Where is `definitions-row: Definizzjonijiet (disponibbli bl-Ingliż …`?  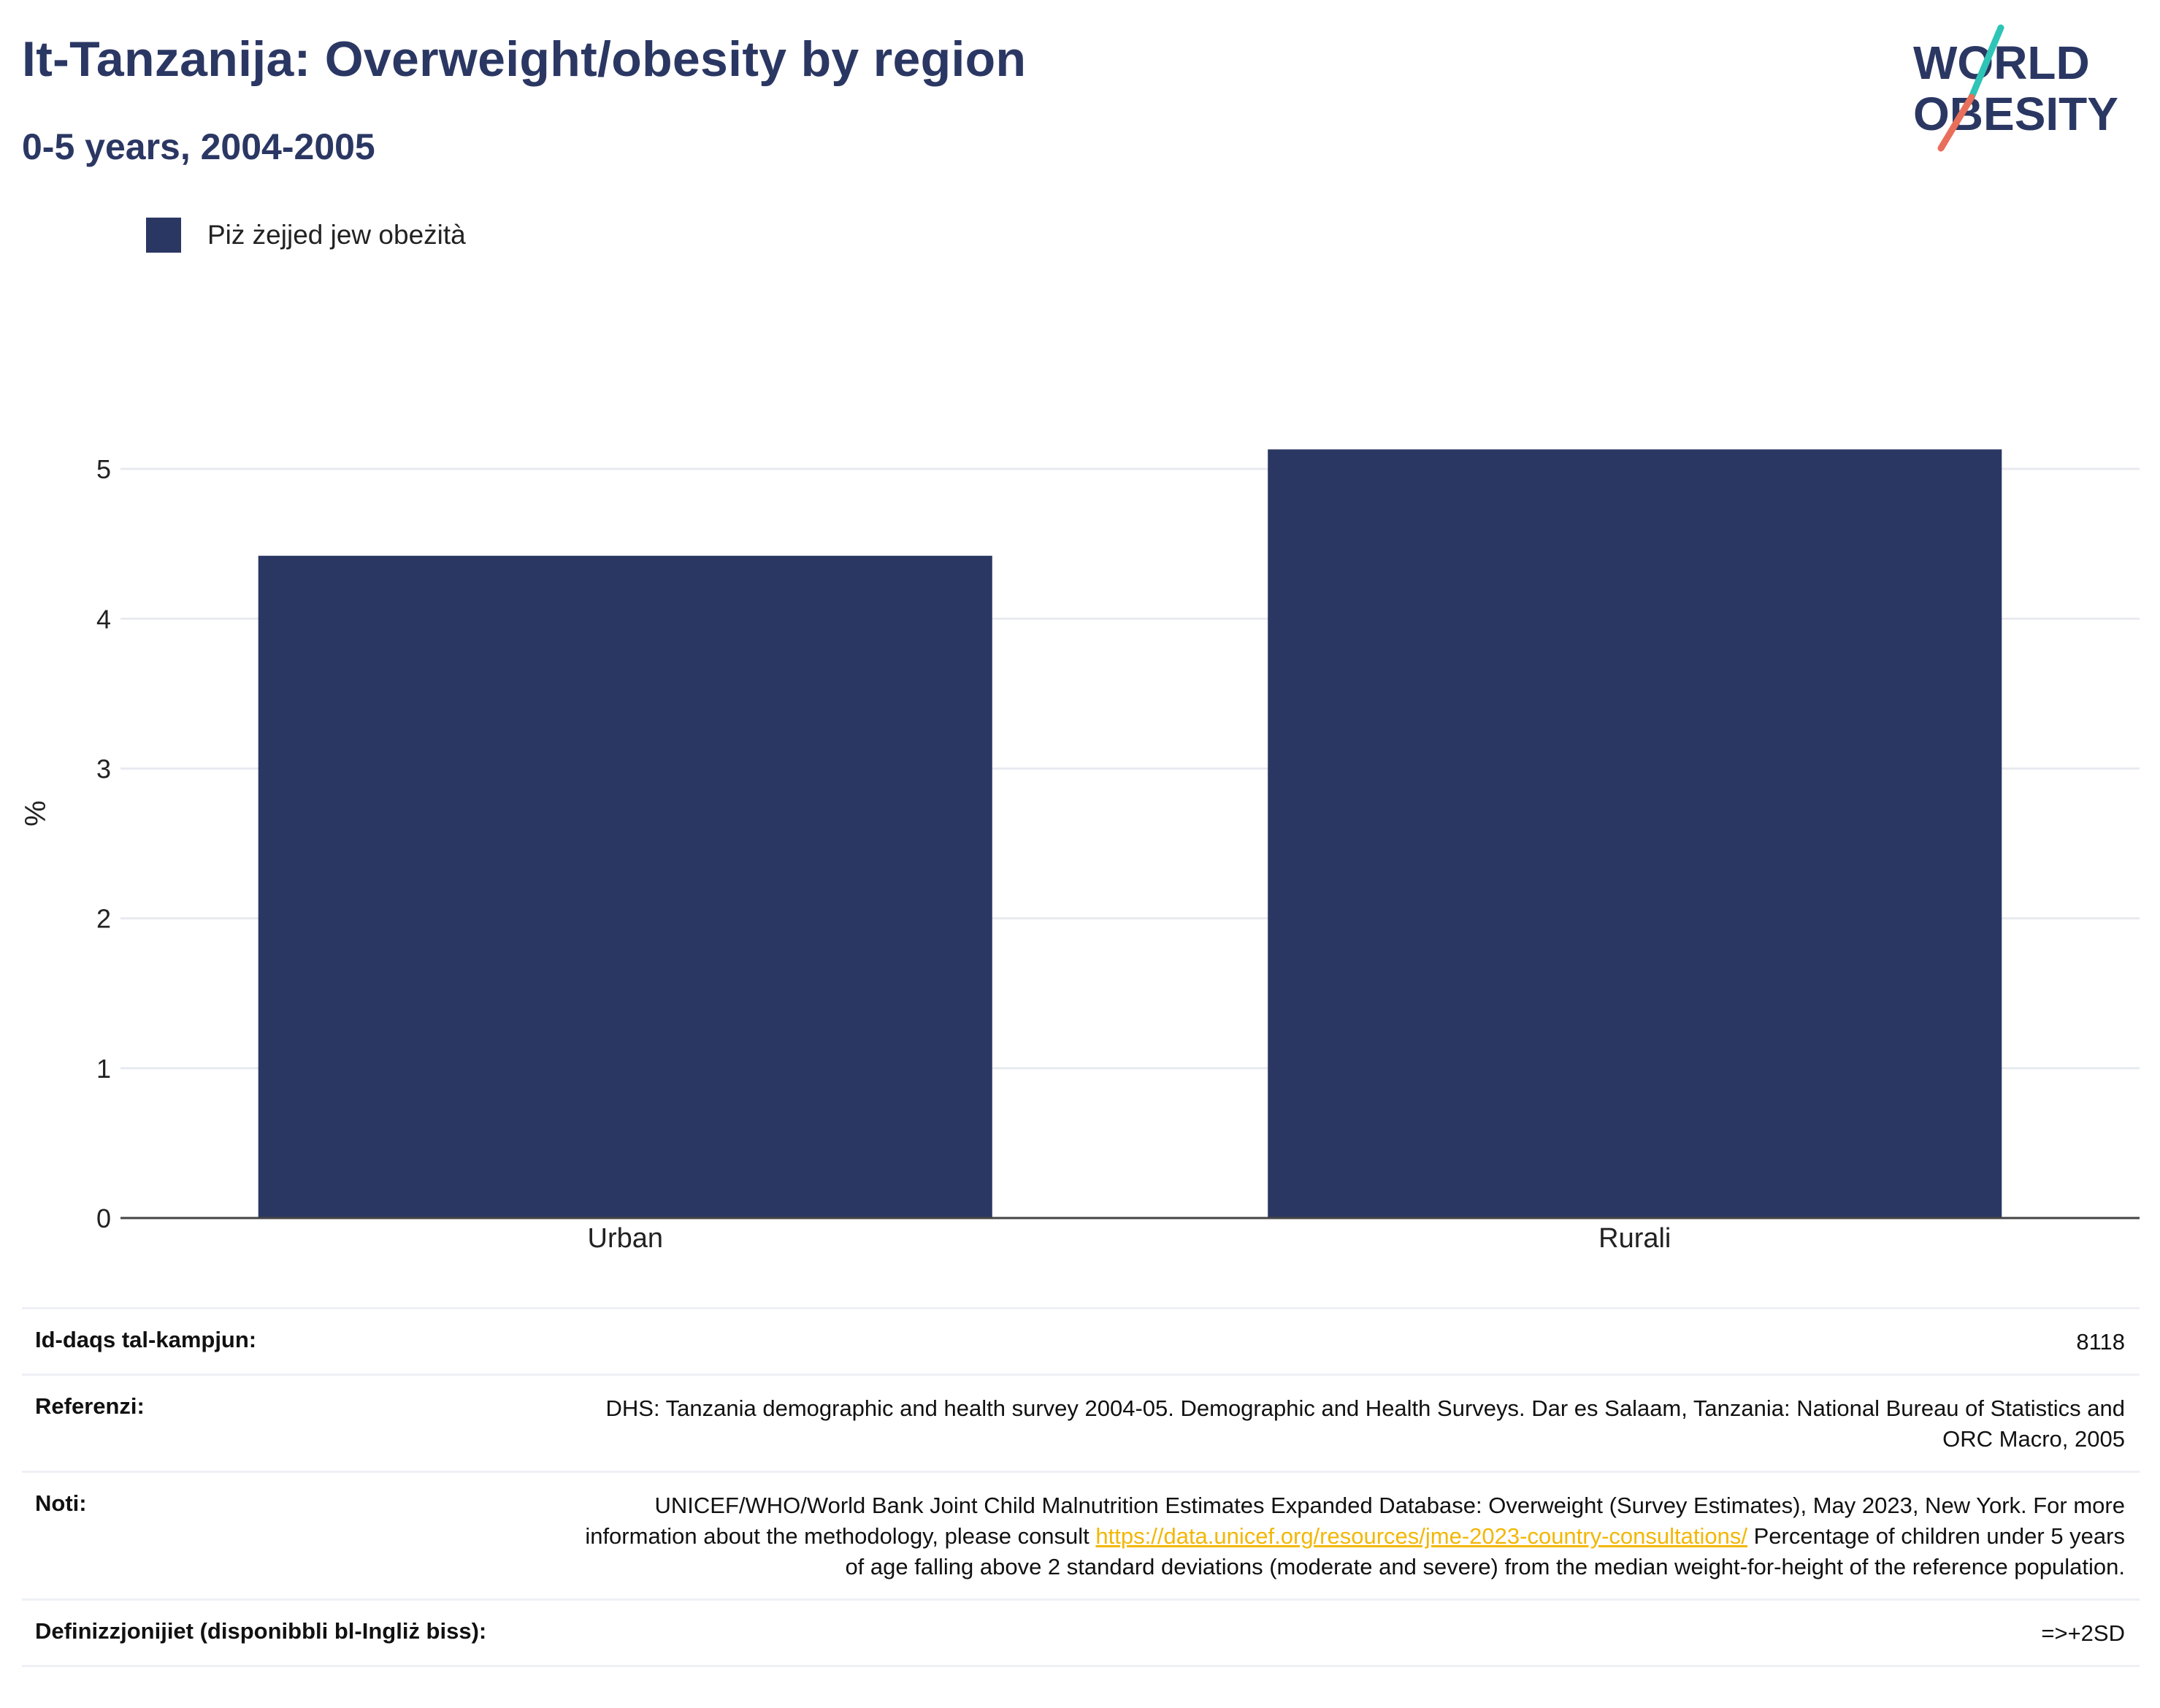 definitions-row: Definizzjonijiet (disponibbli bl-Ingliż … is located at coordinates (1081, 1632).